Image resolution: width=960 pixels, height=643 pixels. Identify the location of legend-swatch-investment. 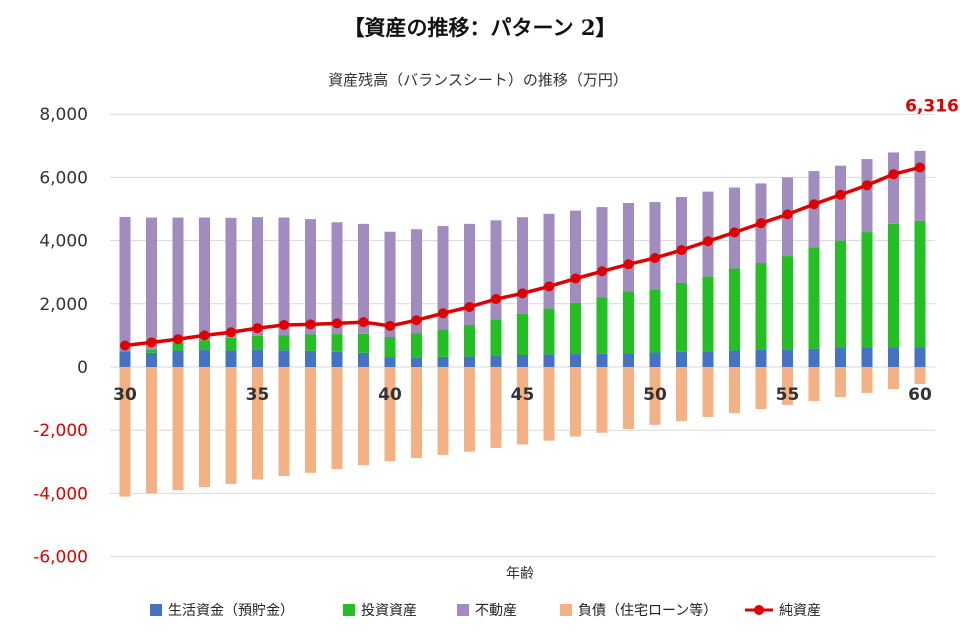
(349, 610).